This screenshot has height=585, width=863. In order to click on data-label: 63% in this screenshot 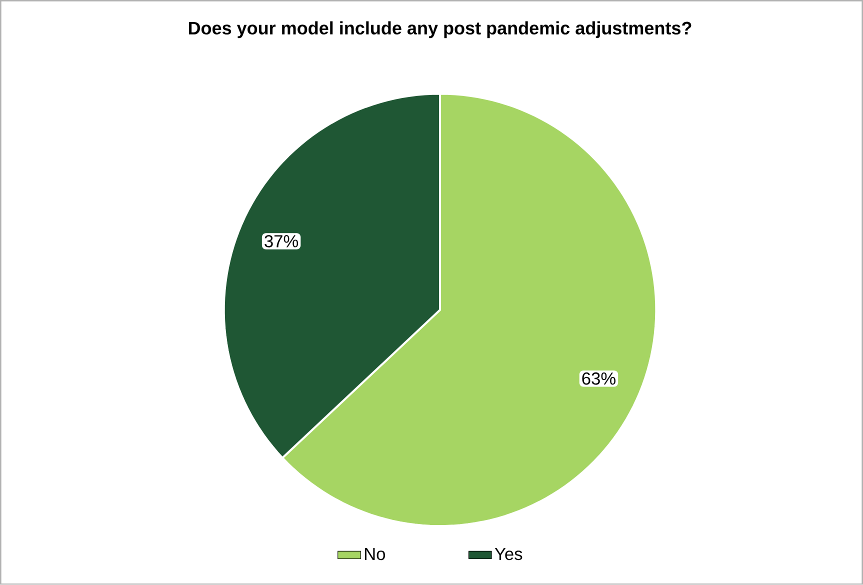, I will do `click(599, 378)`.